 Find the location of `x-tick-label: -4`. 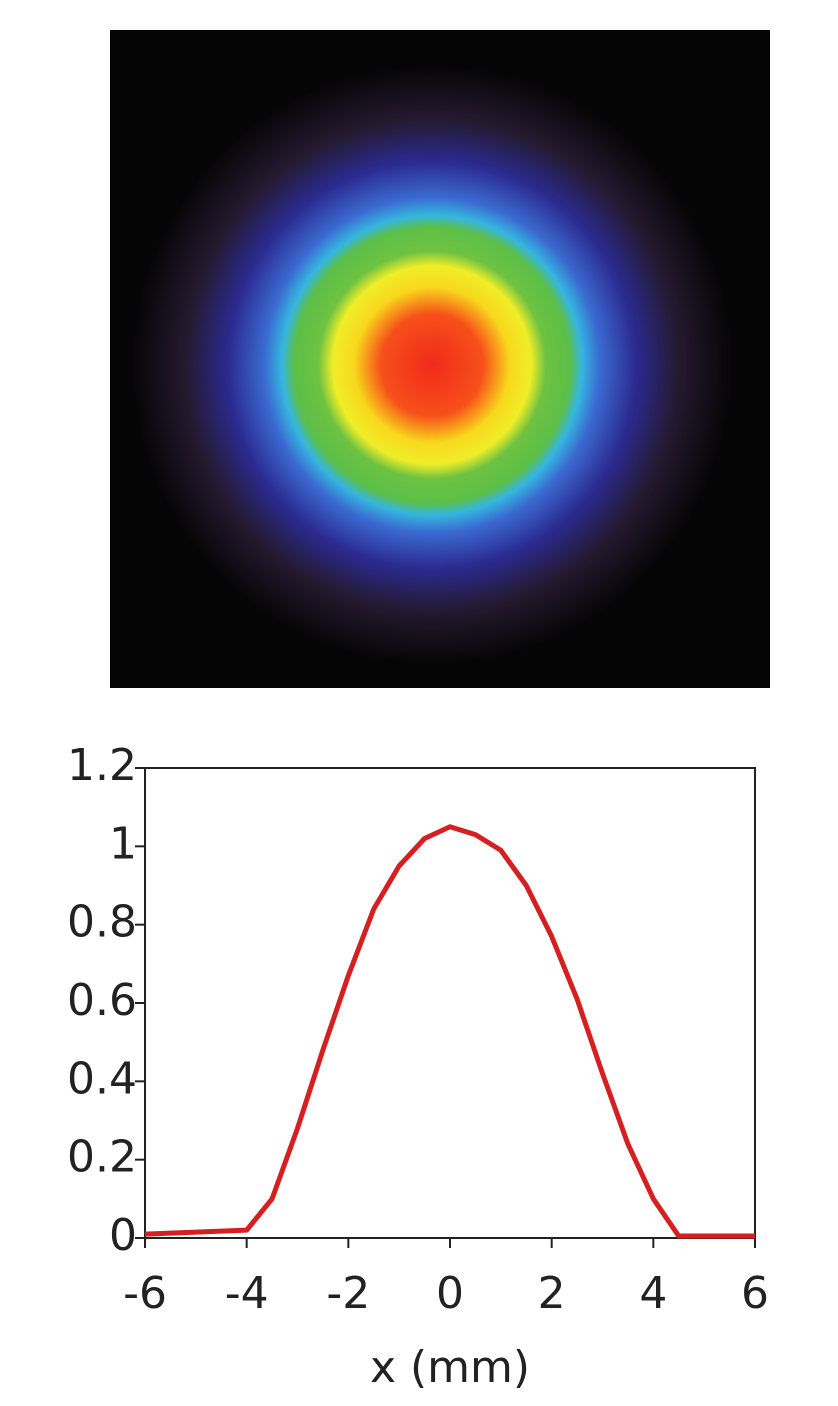

x-tick-label: -4 is located at coordinates (247, 1293).